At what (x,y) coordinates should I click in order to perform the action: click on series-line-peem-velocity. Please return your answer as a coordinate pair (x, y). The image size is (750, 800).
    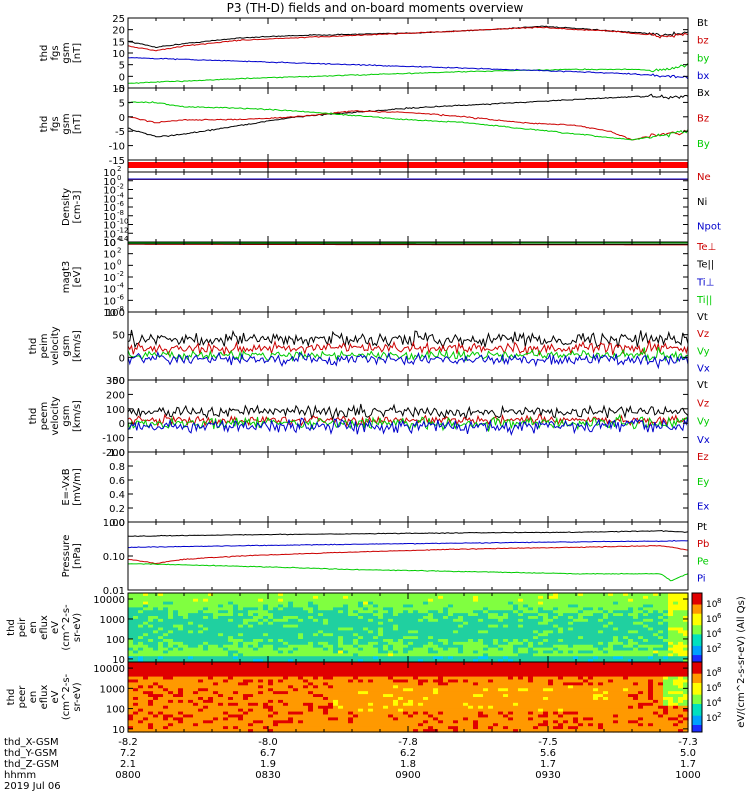
    Looking at the image, I should click on (408, 412).